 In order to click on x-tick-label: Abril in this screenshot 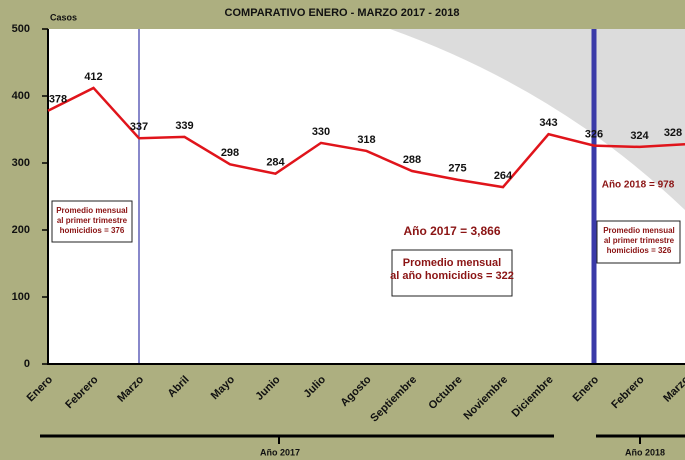, I will do `click(178, 387)`.